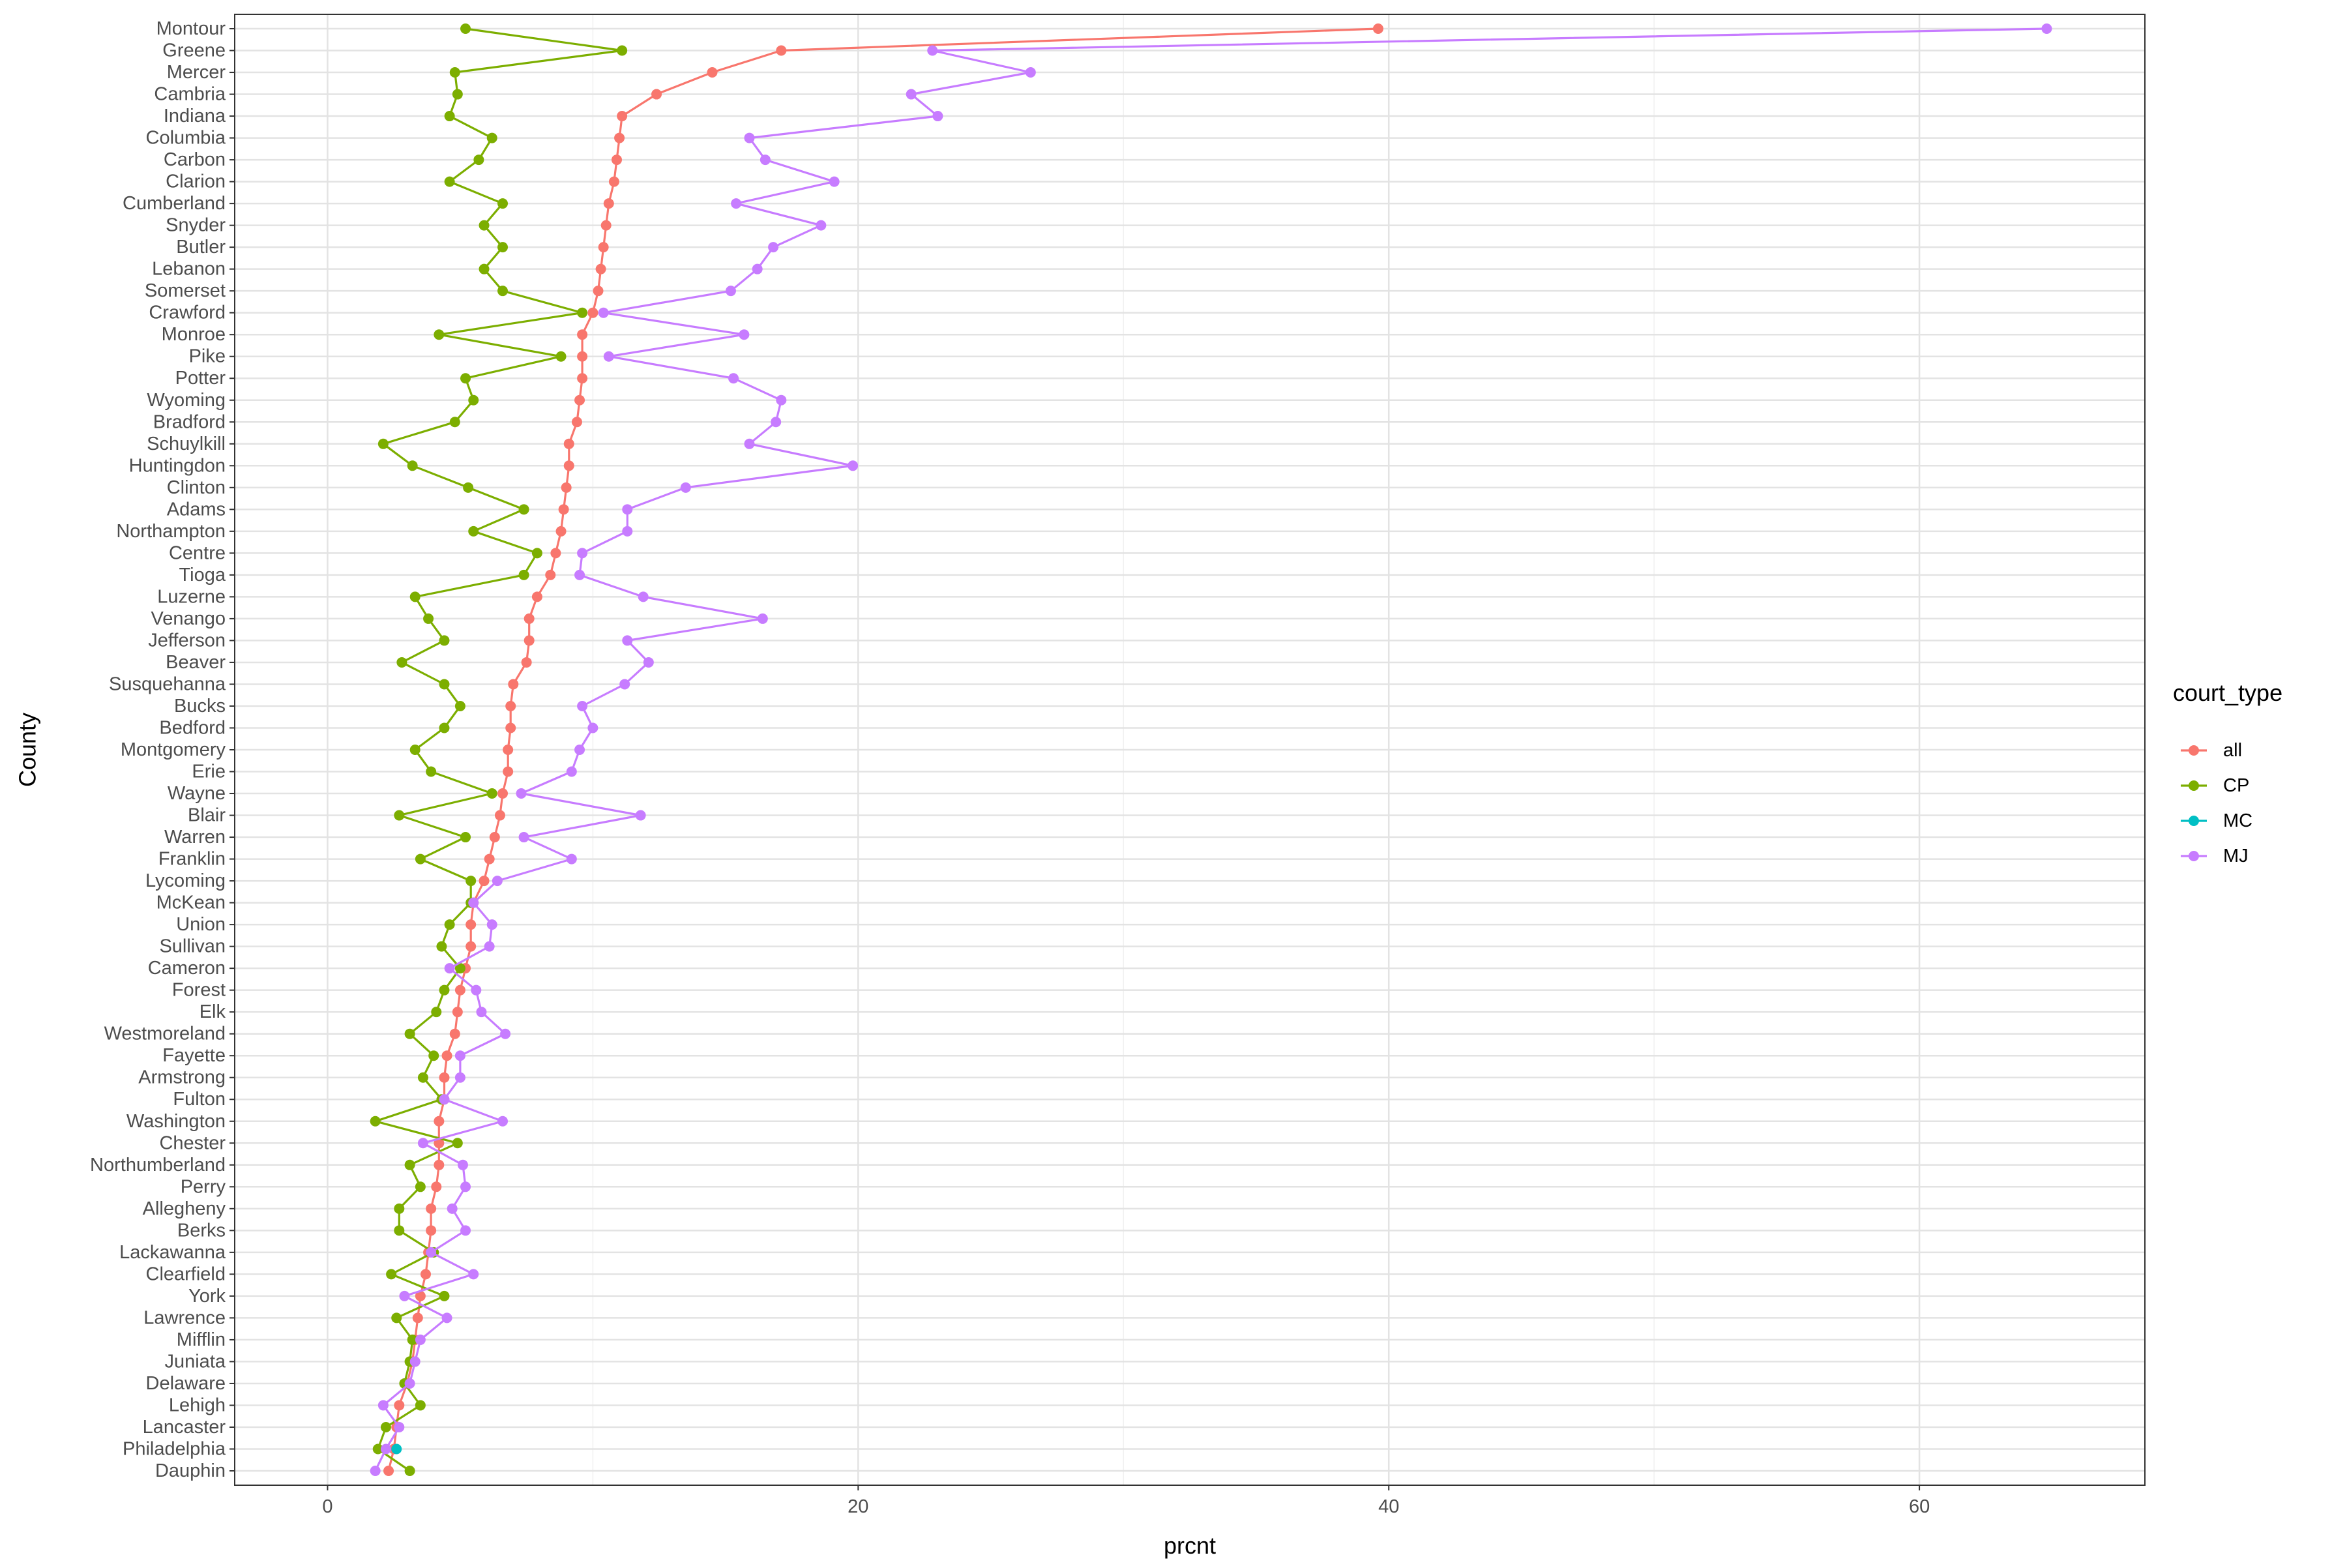 This screenshot has height=1568, width=2347. Describe the element at coordinates (186, 139) in the screenshot. I see `y-tick-label: Columbia` at that location.